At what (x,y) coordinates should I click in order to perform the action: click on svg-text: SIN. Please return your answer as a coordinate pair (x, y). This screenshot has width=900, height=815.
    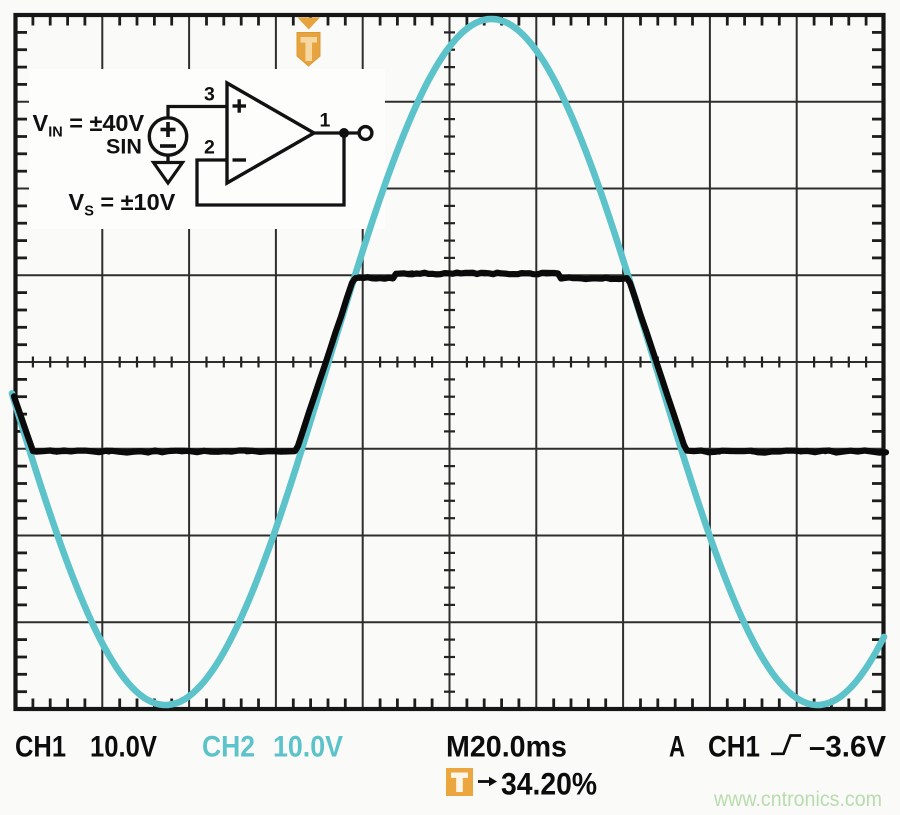
    Looking at the image, I should click on (124, 147).